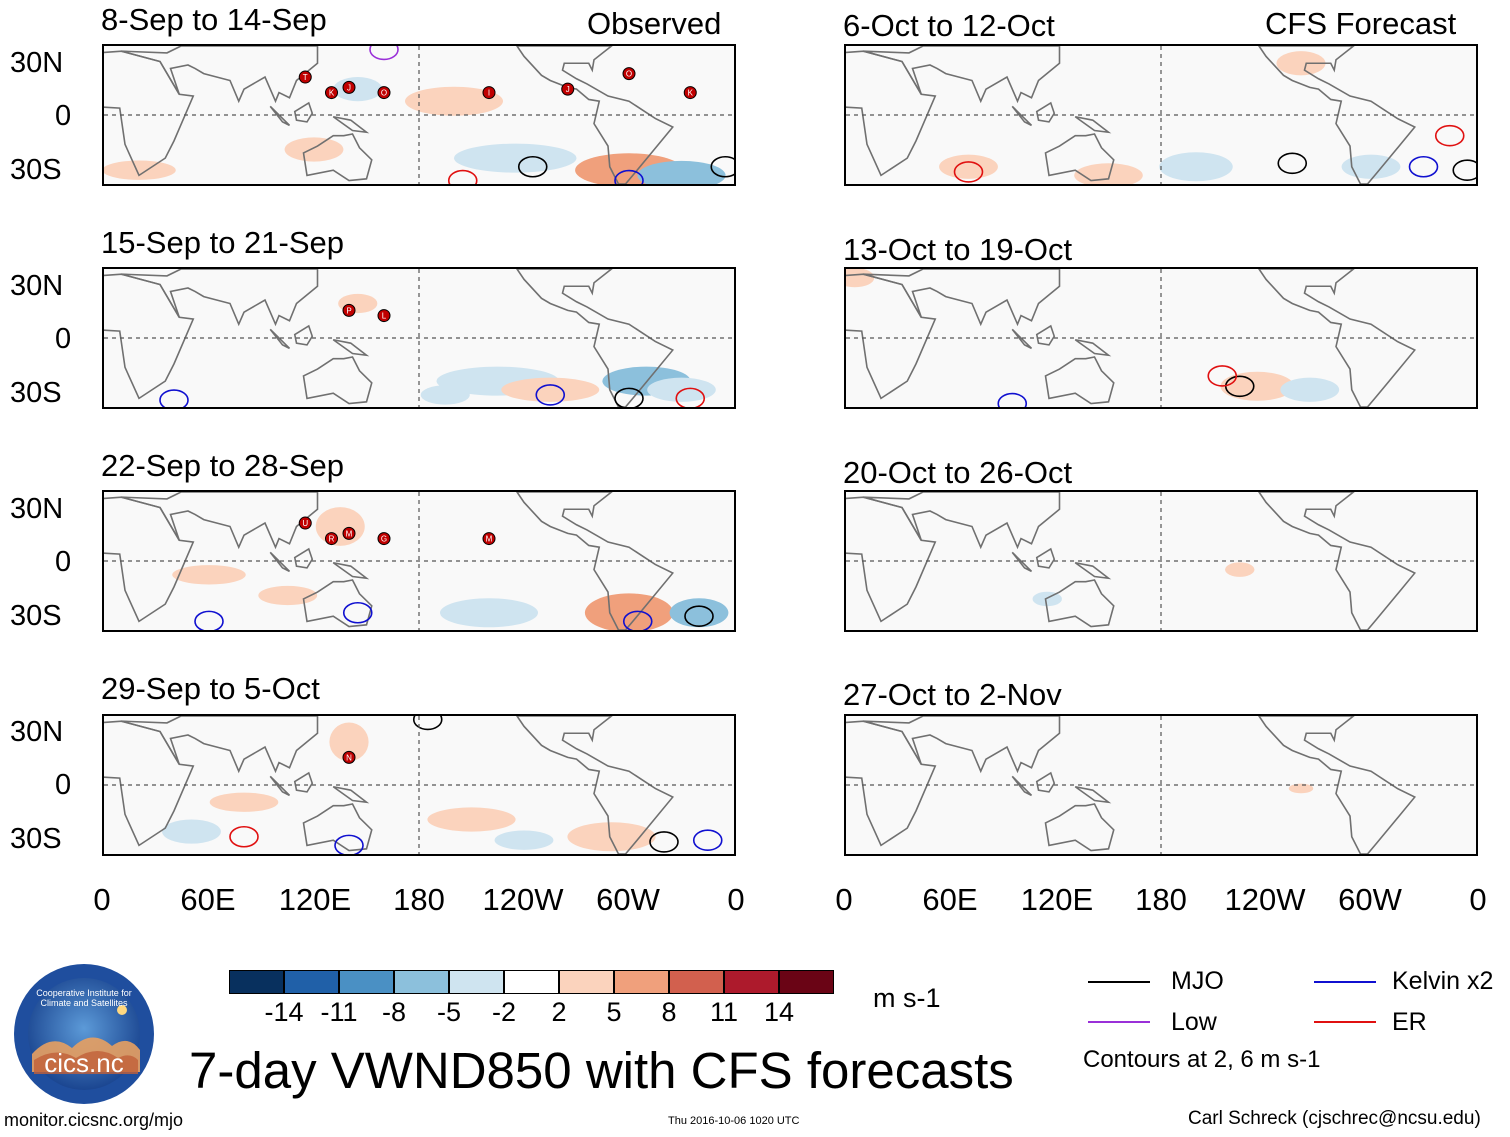 The width and height of the screenshot is (1510, 1137). Describe the element at coordinates (331, 93) in the screenshot. I see `storm-marker: K` at that location.